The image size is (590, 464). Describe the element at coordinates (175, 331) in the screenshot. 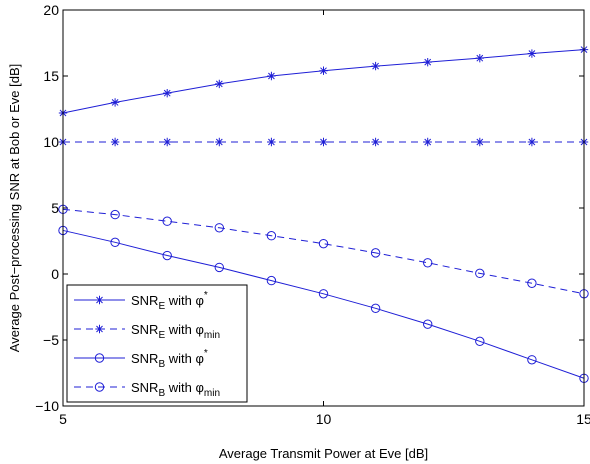

I see `legend-label: SNRE with φmin` at that location.